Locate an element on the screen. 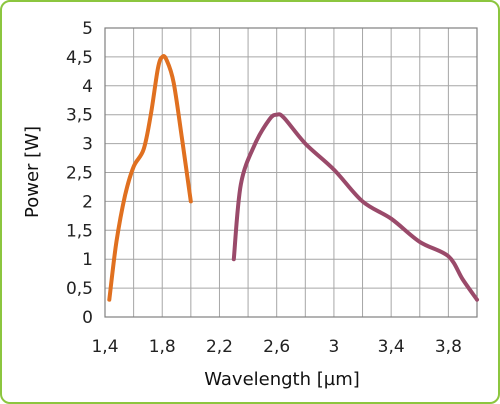  x-tick-label: 3,4 is located at coordinates (391, 347).